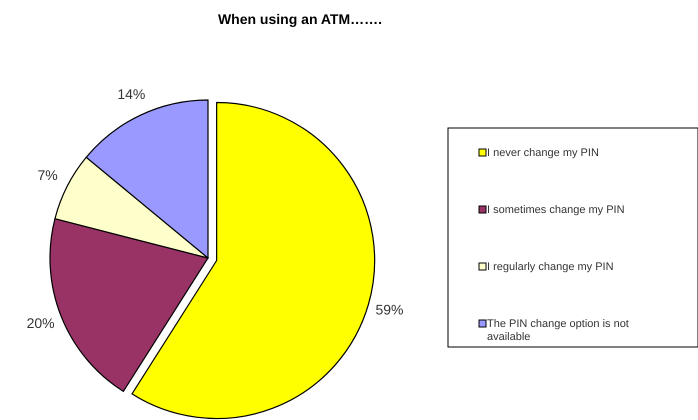 The width and height of the screenshot is (698, 420). I want to click on data-label: 59%, so click(389, 309).